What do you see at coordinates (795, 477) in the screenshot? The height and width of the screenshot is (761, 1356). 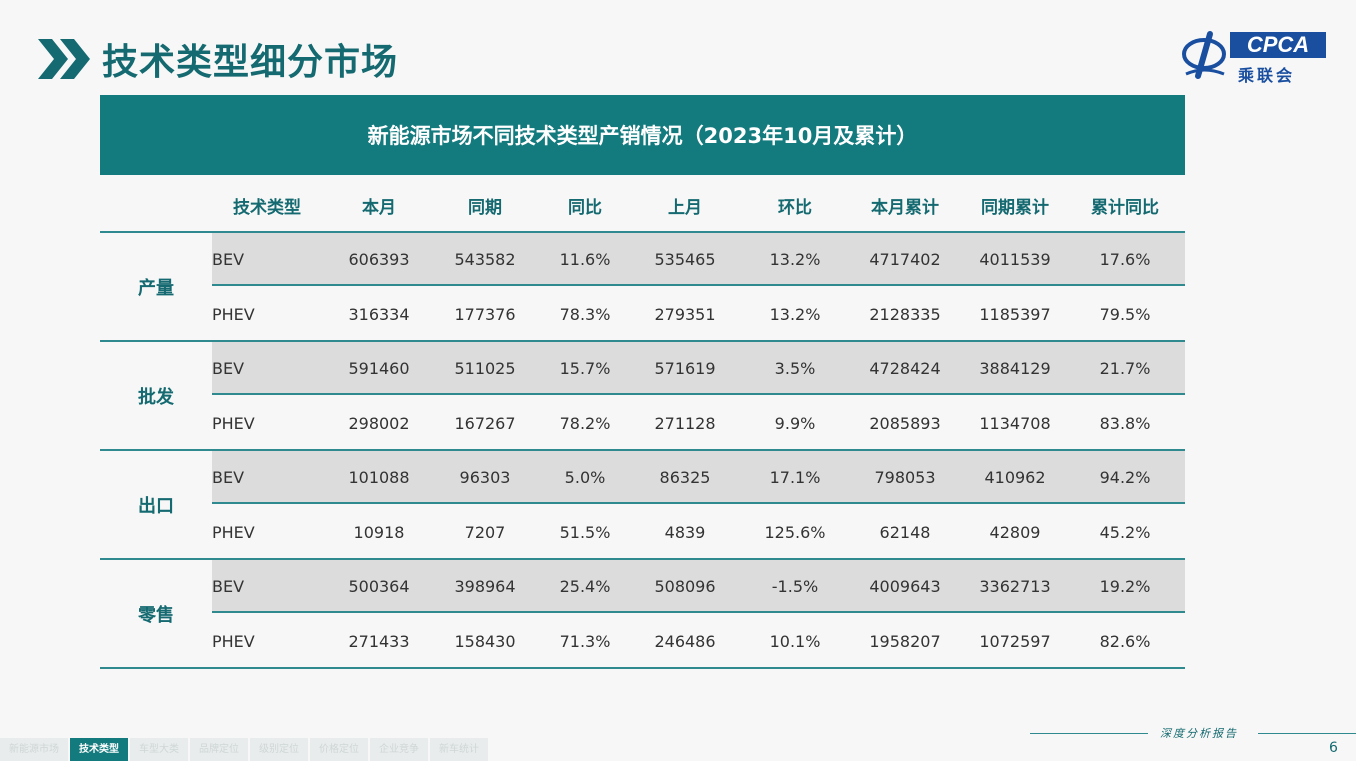 I see `cell-mom: 17.1%` at bounding box center [795, 477].